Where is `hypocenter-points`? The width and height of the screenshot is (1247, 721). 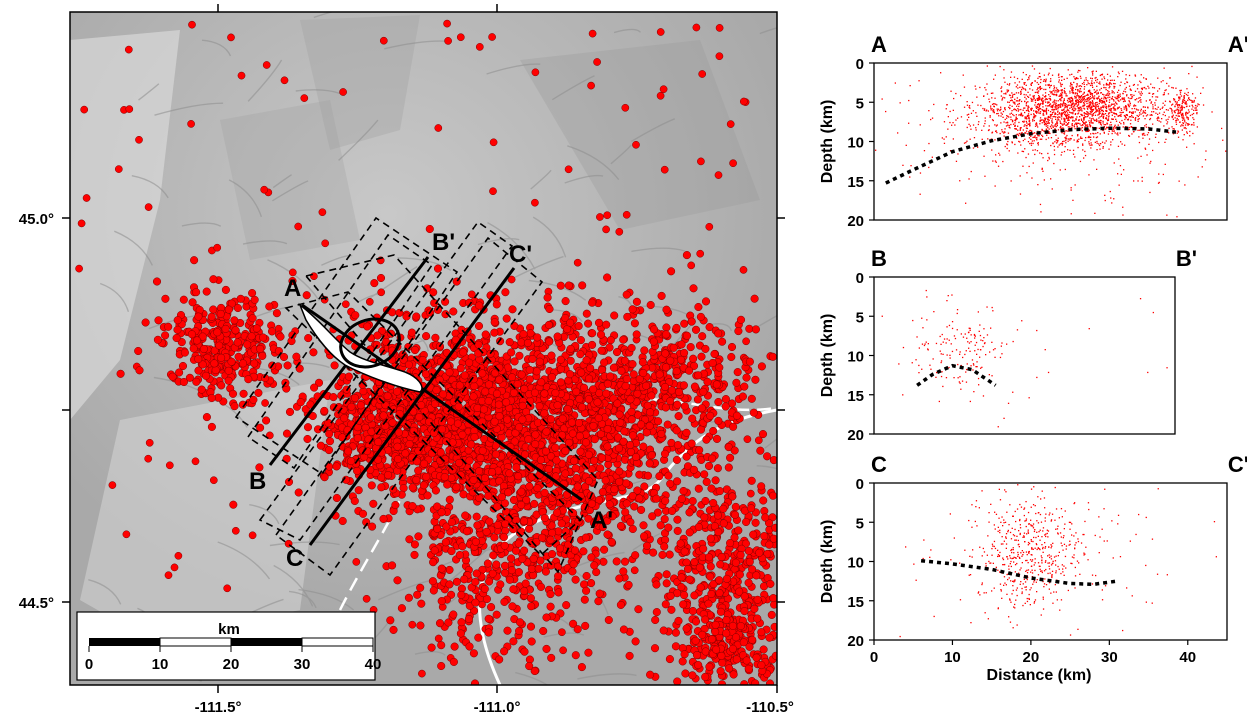
hypocenter-points is located at coordinates (1051, 141).